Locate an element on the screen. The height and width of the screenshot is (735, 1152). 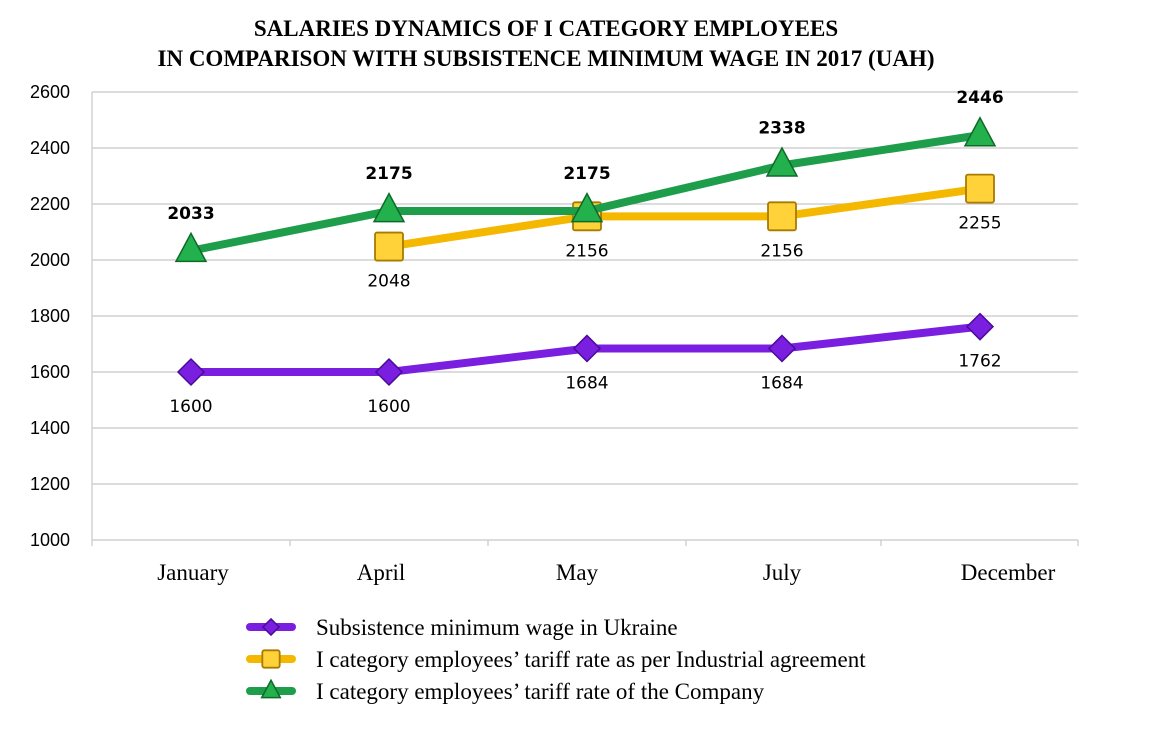
y-tick-label: 2600 is located at coordinates (50, 92).